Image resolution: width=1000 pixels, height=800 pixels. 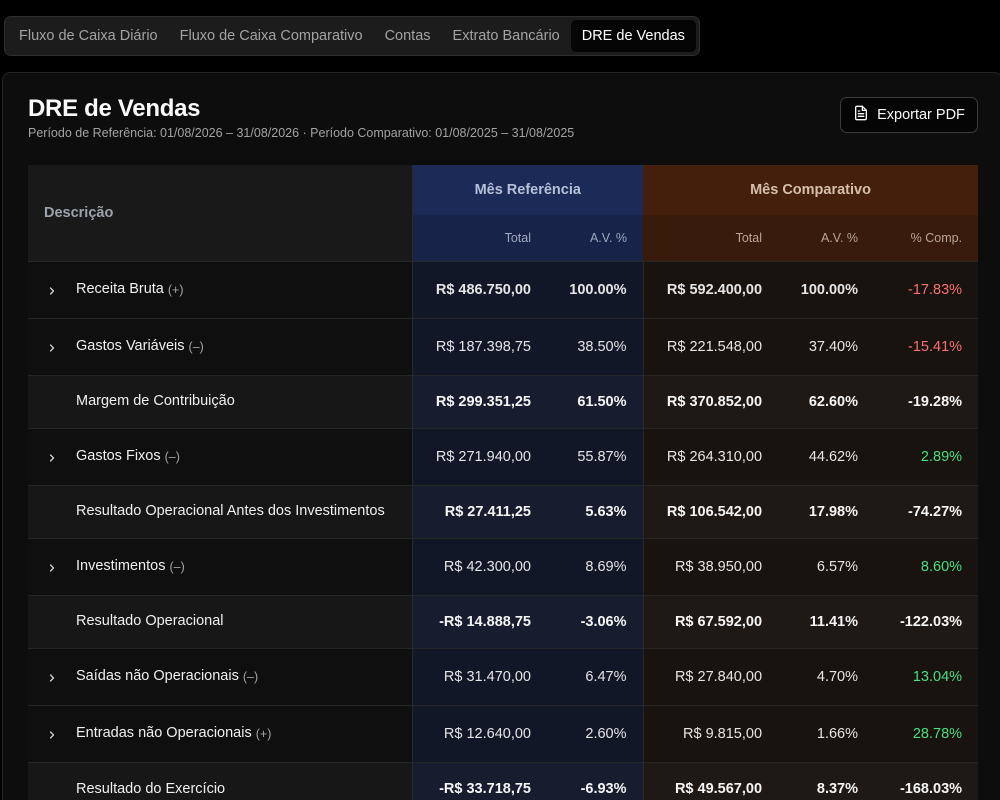 What do you see at coordinates (826, 511) in the screenshot?
I see `cell-cmp-av: 17.98%` at bounding box center [826, 511].